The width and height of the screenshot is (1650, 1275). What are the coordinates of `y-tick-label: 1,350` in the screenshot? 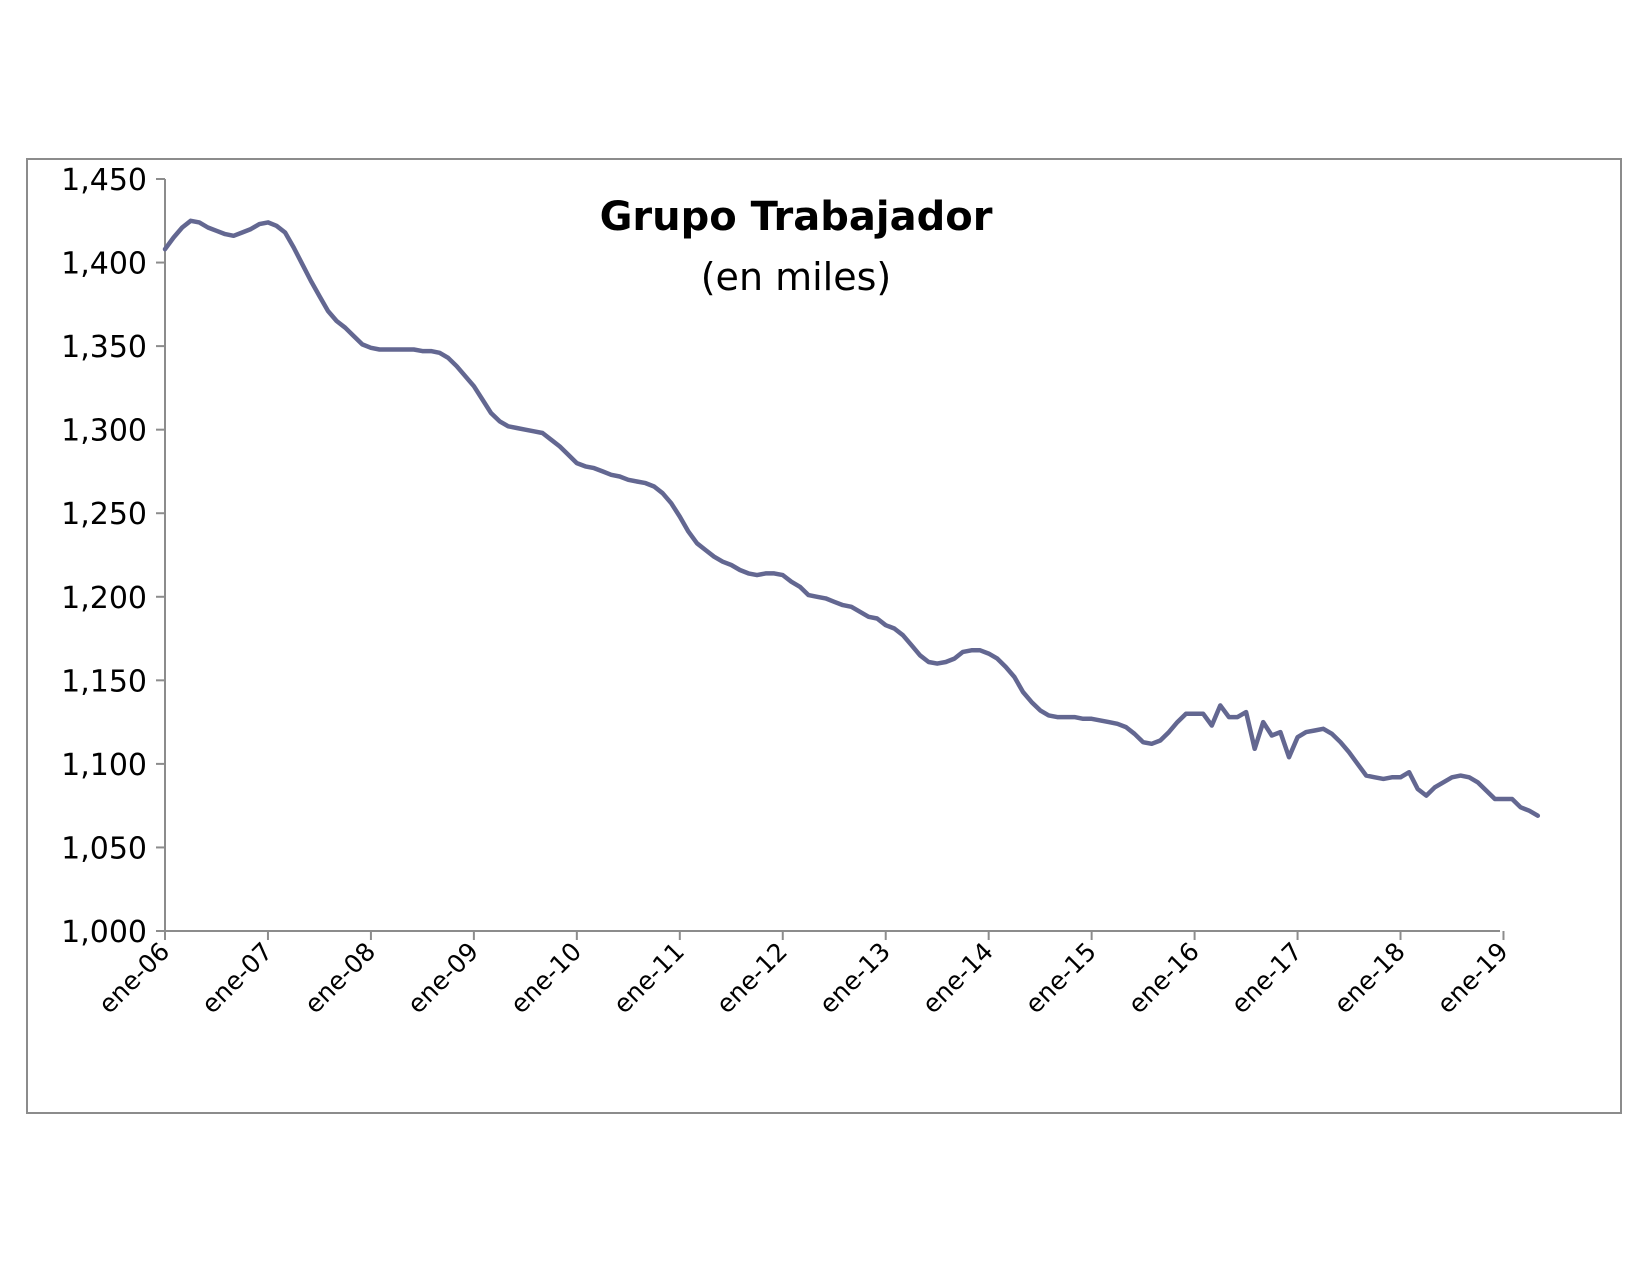 It's located at (104, 347).